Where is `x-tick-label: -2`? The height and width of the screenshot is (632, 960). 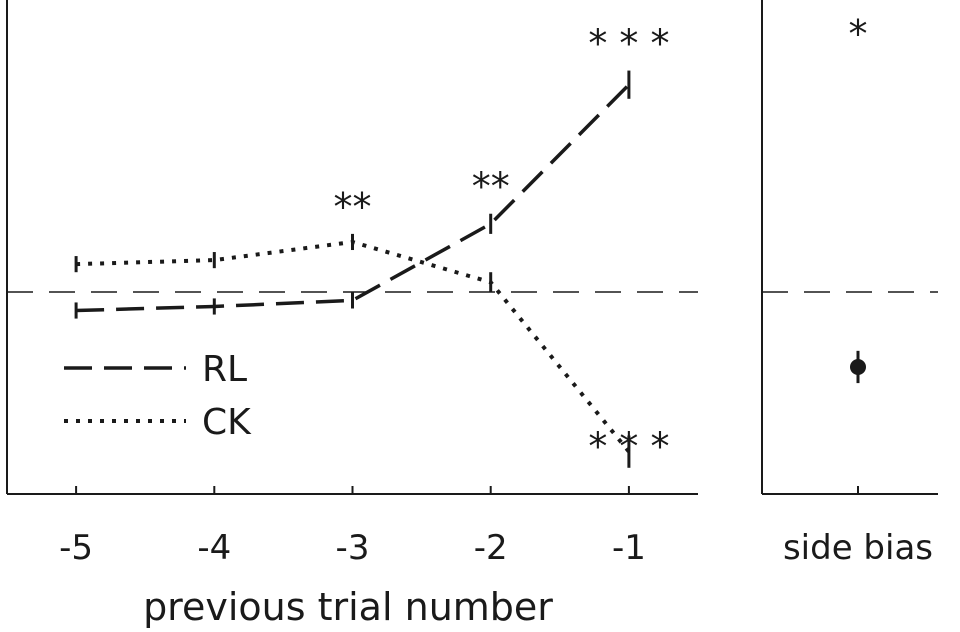
x-tick-label: -2 is located at coordinates (491, 548).